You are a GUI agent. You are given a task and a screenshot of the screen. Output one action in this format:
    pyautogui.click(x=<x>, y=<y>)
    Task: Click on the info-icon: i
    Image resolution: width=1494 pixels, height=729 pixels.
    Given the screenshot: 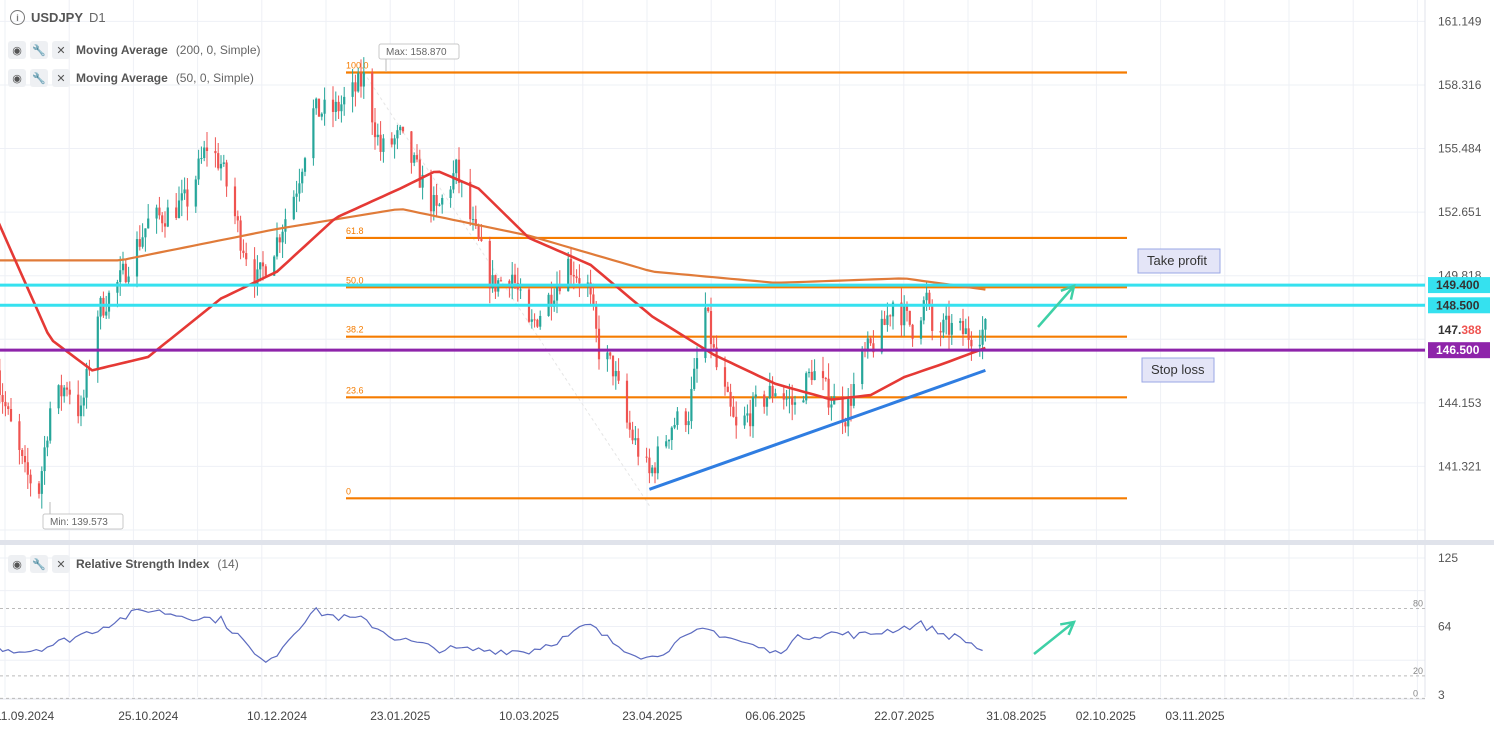 What is the action you would take?
    pyautogui.click(x=17, y=17)
    